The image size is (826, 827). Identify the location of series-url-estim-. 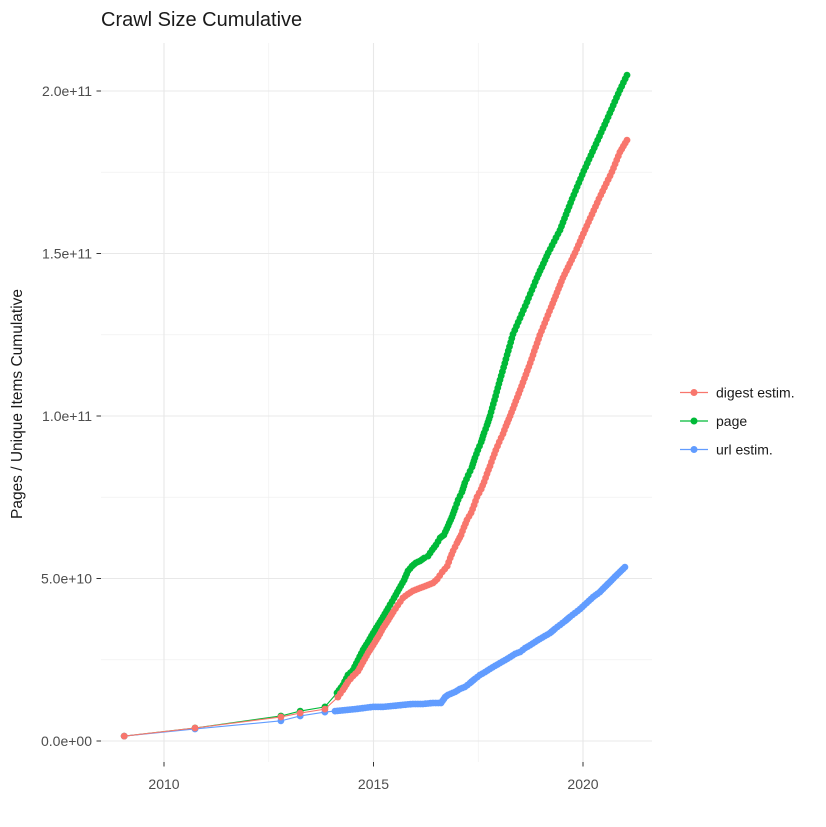
(374, 651).